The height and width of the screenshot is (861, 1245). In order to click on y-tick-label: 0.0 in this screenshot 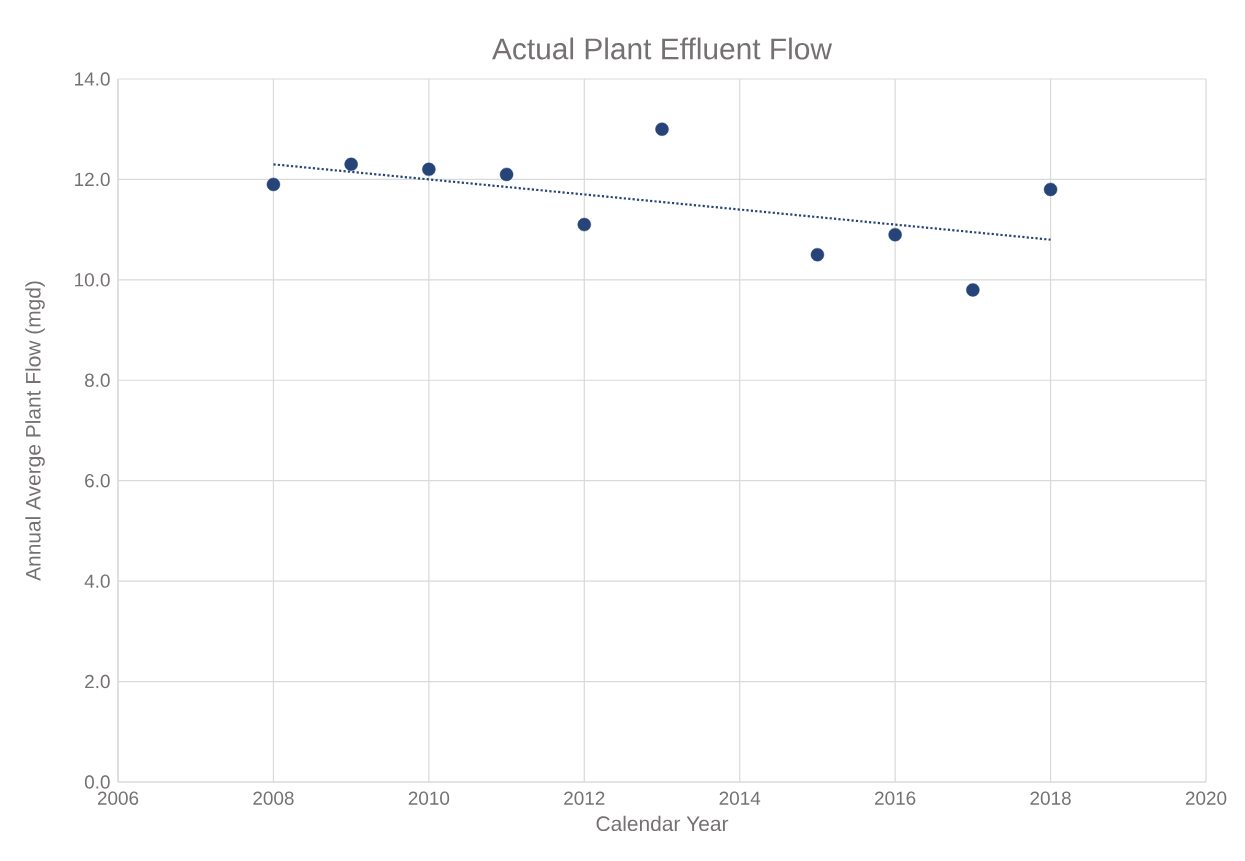, I will do `click(97, 782)`.